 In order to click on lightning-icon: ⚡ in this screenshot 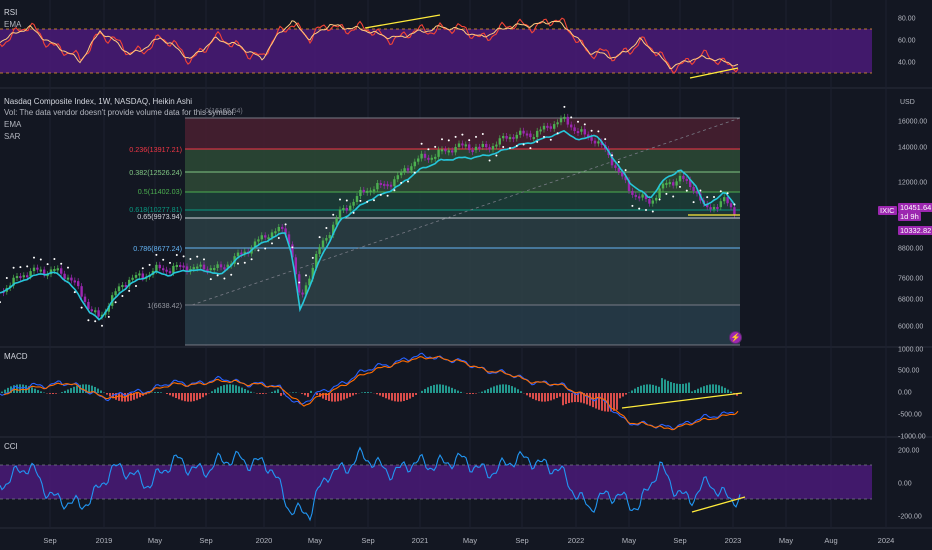, I will do `click(735, 337)`.